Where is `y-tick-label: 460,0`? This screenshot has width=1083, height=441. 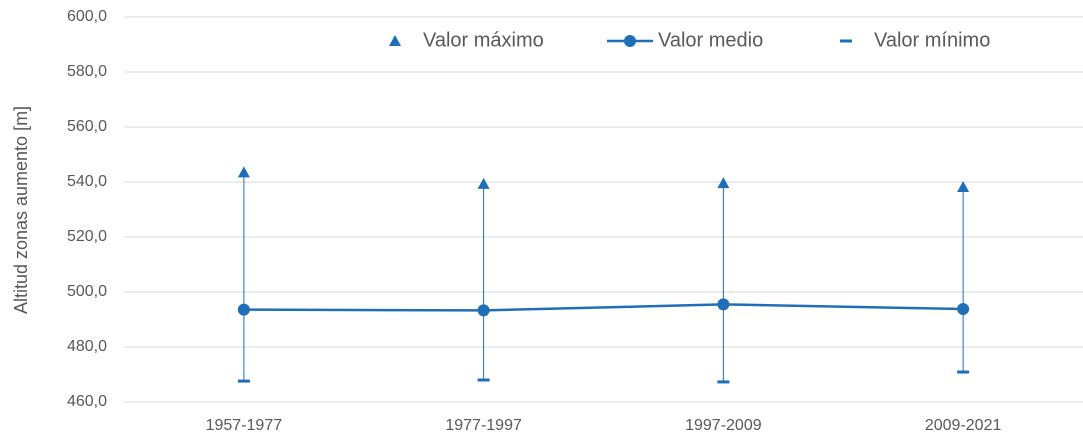 y-tick-label: 460,0 is located at coordinates (87, 401).